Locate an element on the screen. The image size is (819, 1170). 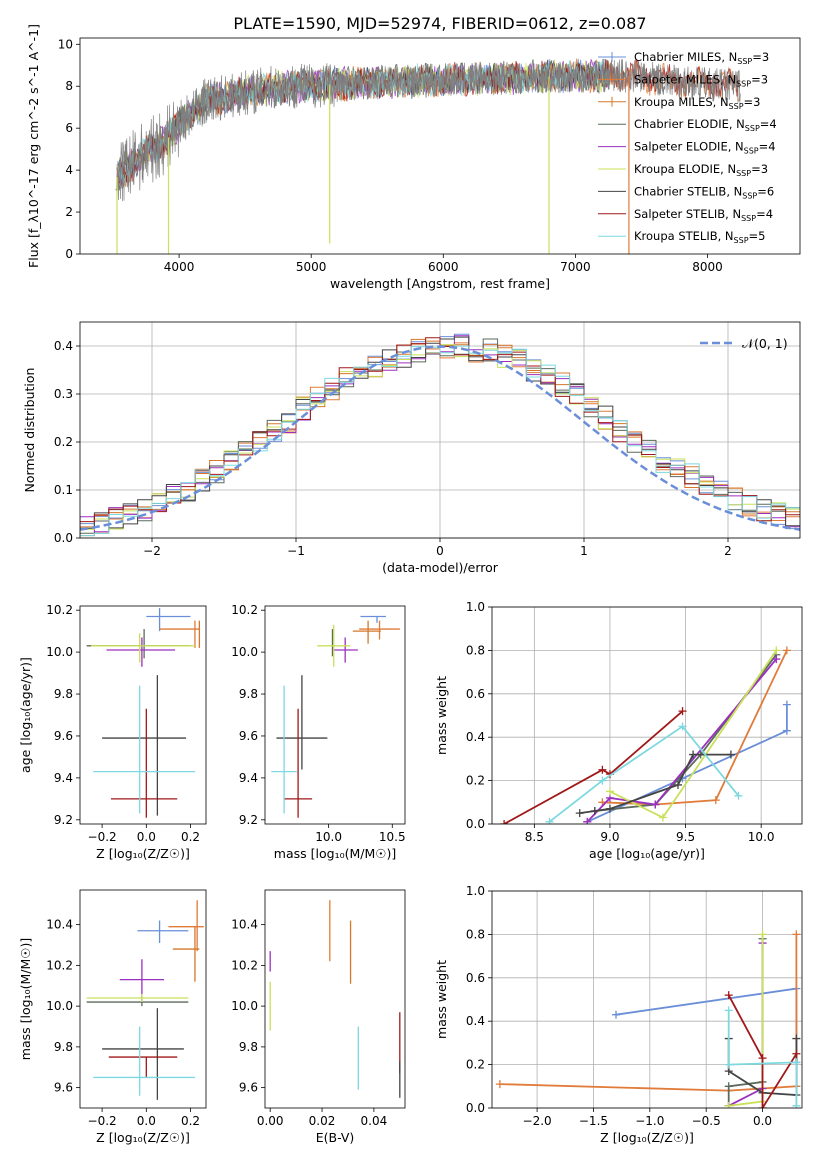
legend-label: 𝒩(0, 1) is located at coordinates (765, 343).